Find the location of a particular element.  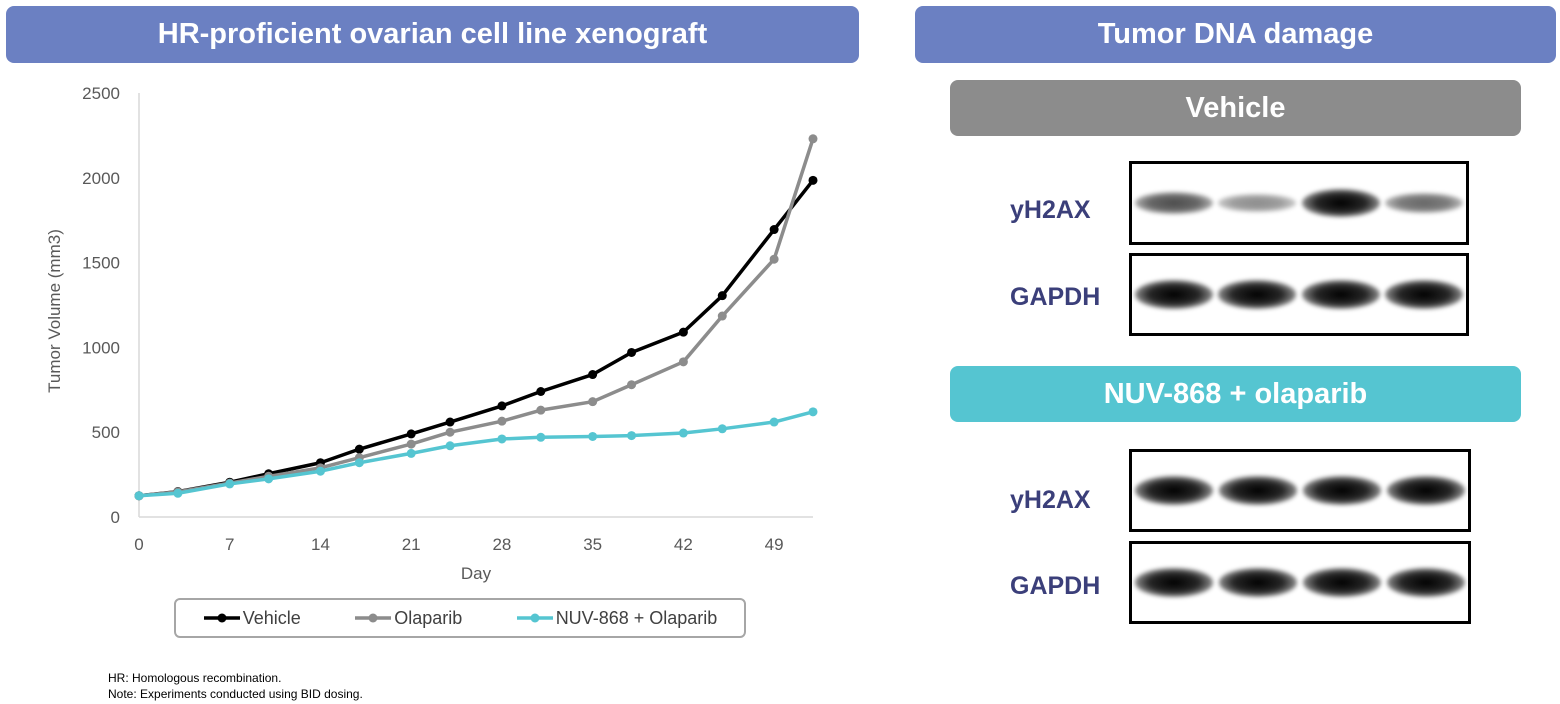

legend-label: NUV-868 + Olaparib is located at coordinates (636, 617).